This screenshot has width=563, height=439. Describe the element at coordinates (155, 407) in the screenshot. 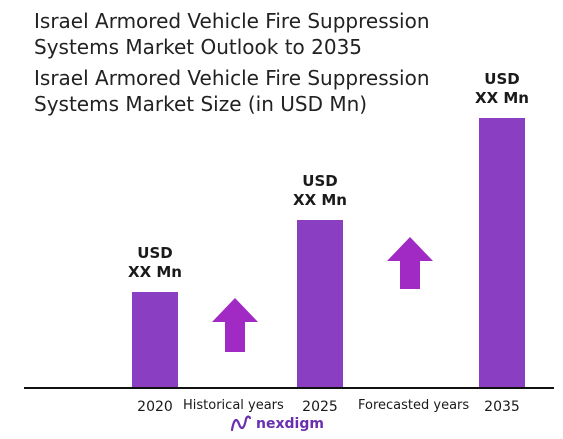

I see `x-tick-label-2020: 2020` at that location.